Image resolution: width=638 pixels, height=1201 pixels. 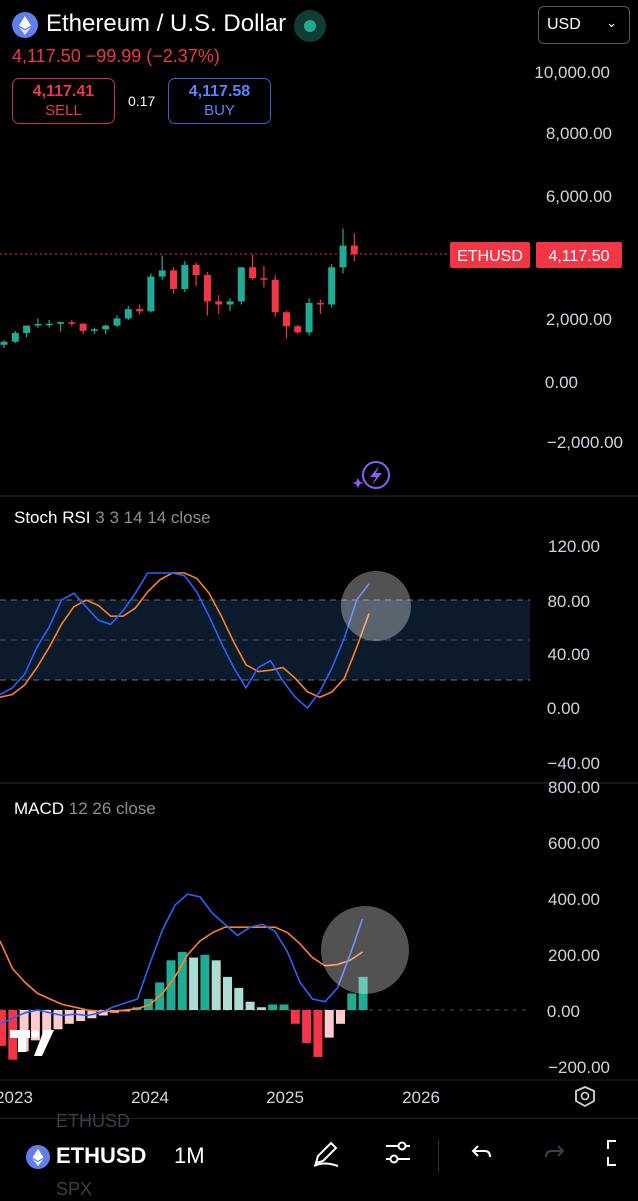 I want to click on stoch-highlight-circle, so click(x=376, y=606).